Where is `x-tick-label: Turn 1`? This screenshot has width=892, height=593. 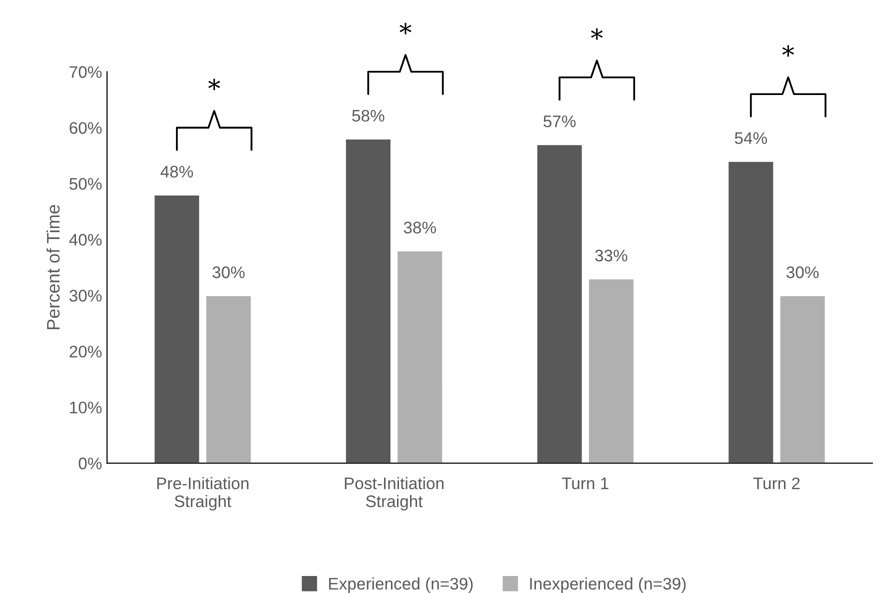 x-tick-label: Turn 1 is located at coordinates (585, 484).